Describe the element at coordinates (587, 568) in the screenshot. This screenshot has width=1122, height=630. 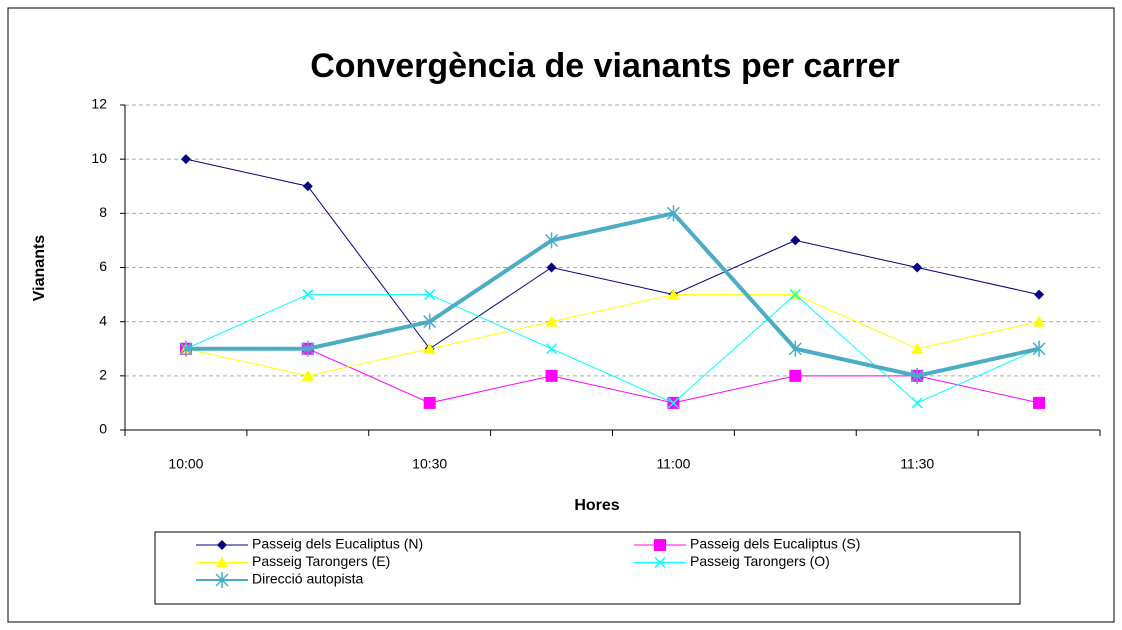
I see `legend-box` at that location.